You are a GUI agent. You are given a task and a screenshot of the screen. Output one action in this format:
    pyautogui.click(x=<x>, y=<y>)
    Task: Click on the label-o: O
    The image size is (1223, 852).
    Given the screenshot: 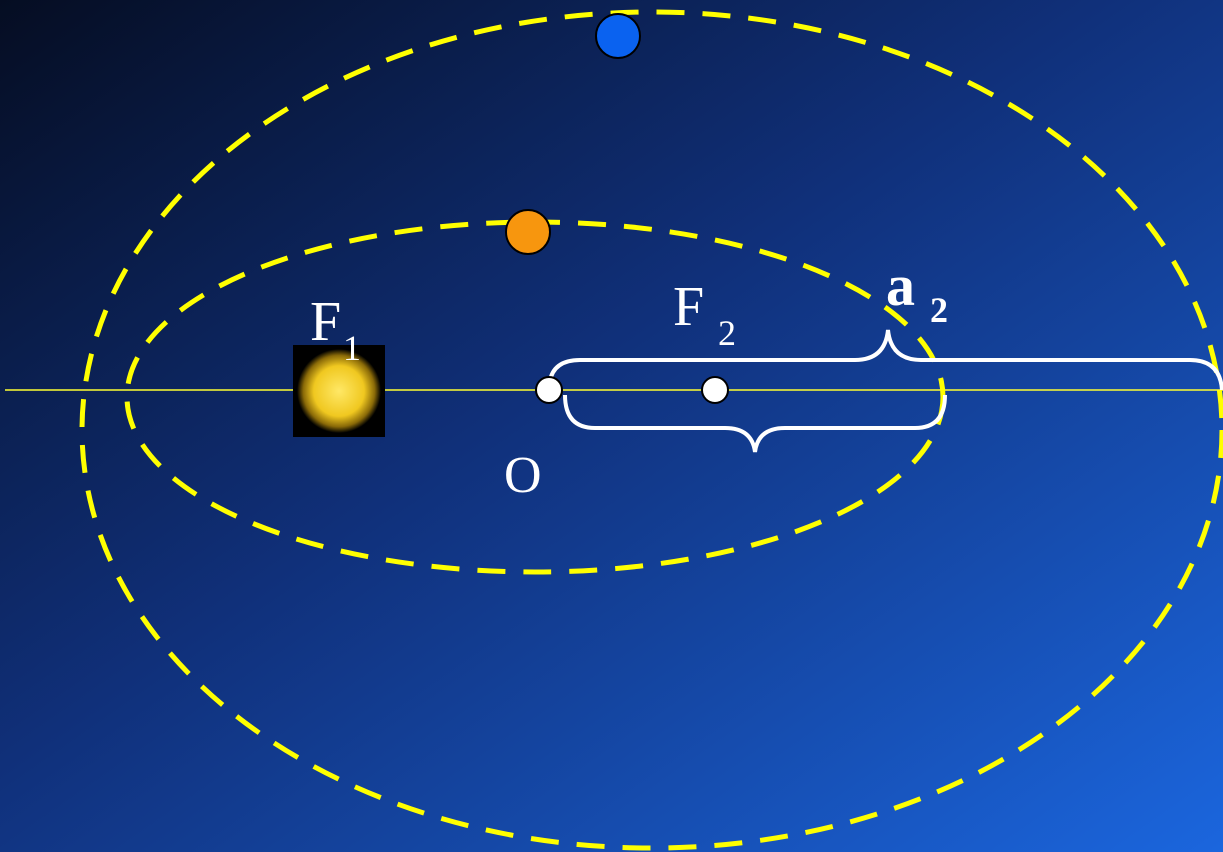 What is the action you would take?
    pyautogui.click(x=523, y=475)
    